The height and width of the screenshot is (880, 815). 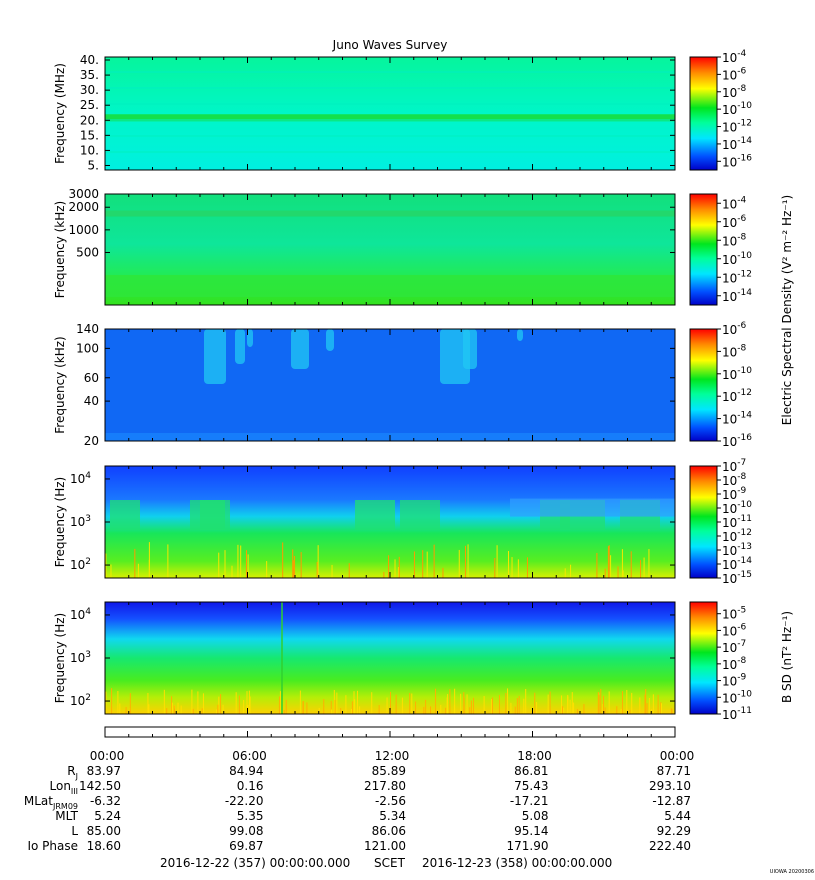 I want to click on ephemeris-value: -6.32, so click(x=105, y=801).